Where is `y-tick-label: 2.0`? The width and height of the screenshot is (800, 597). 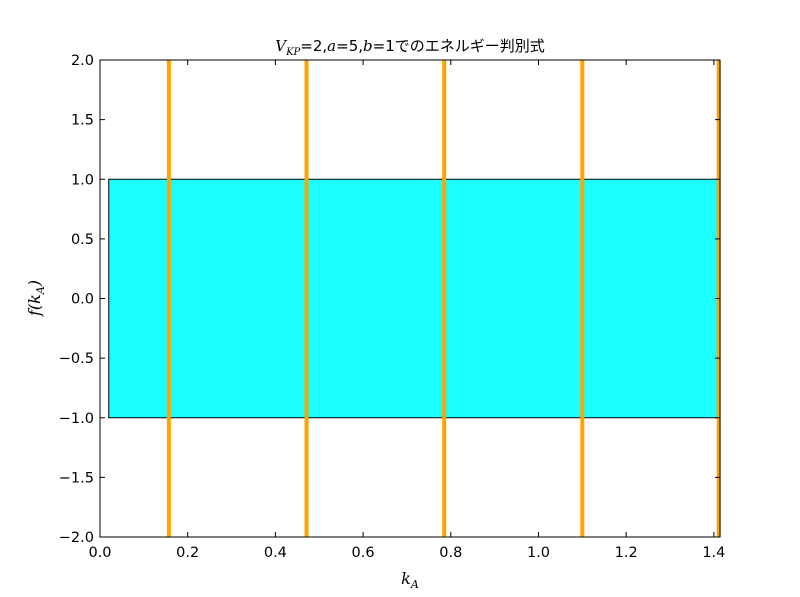
y-tick-label: 2.0 is located at coordinates (82, 61).